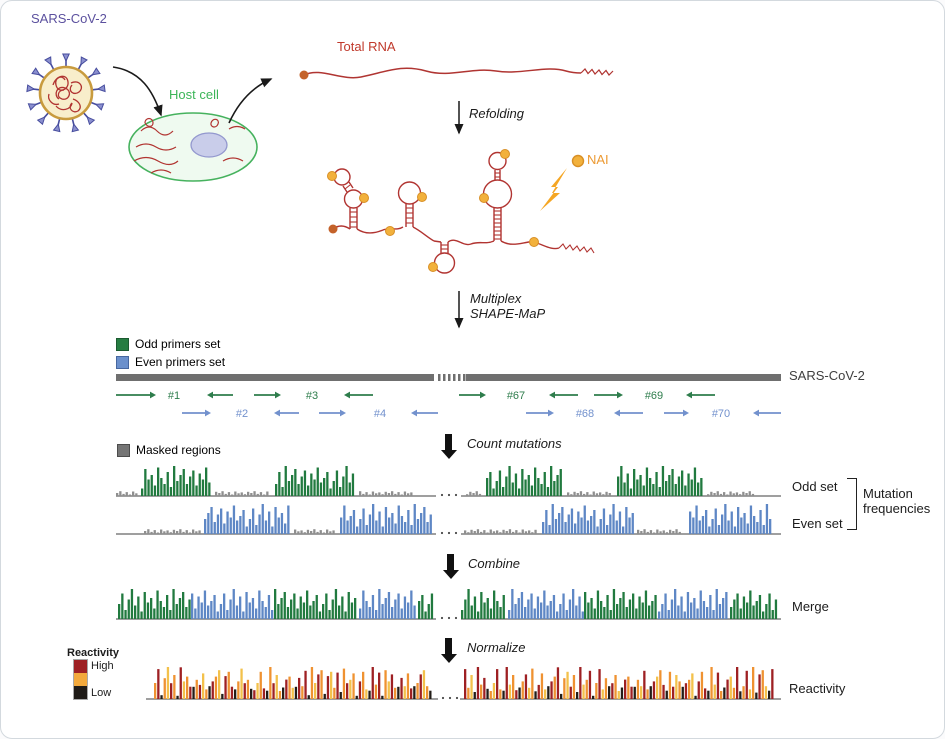 The image size is (945, 739). Describe the element at coordinates (448, 377) in the screenshot. I see `genome-bar` at that location.